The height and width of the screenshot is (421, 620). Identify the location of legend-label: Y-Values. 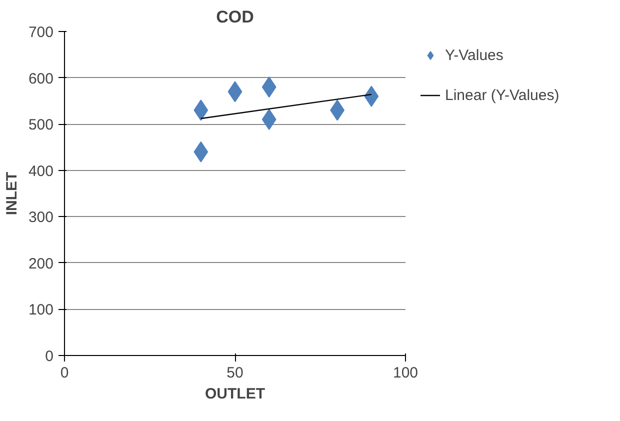
(474, 55).